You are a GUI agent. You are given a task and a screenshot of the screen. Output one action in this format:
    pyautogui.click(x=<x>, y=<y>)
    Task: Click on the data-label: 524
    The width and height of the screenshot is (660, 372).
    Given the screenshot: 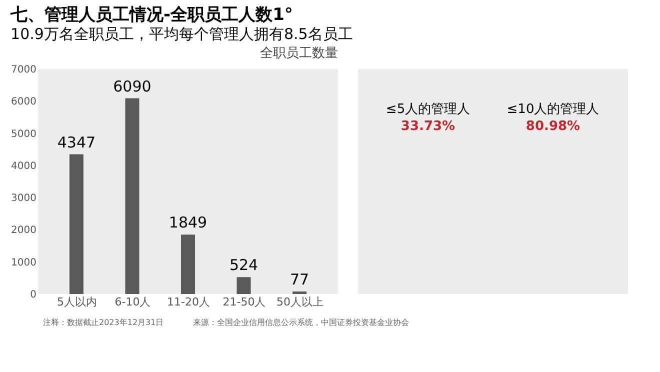 What is the action you would take?
    pyautogui.click(x=243, y=265)
    